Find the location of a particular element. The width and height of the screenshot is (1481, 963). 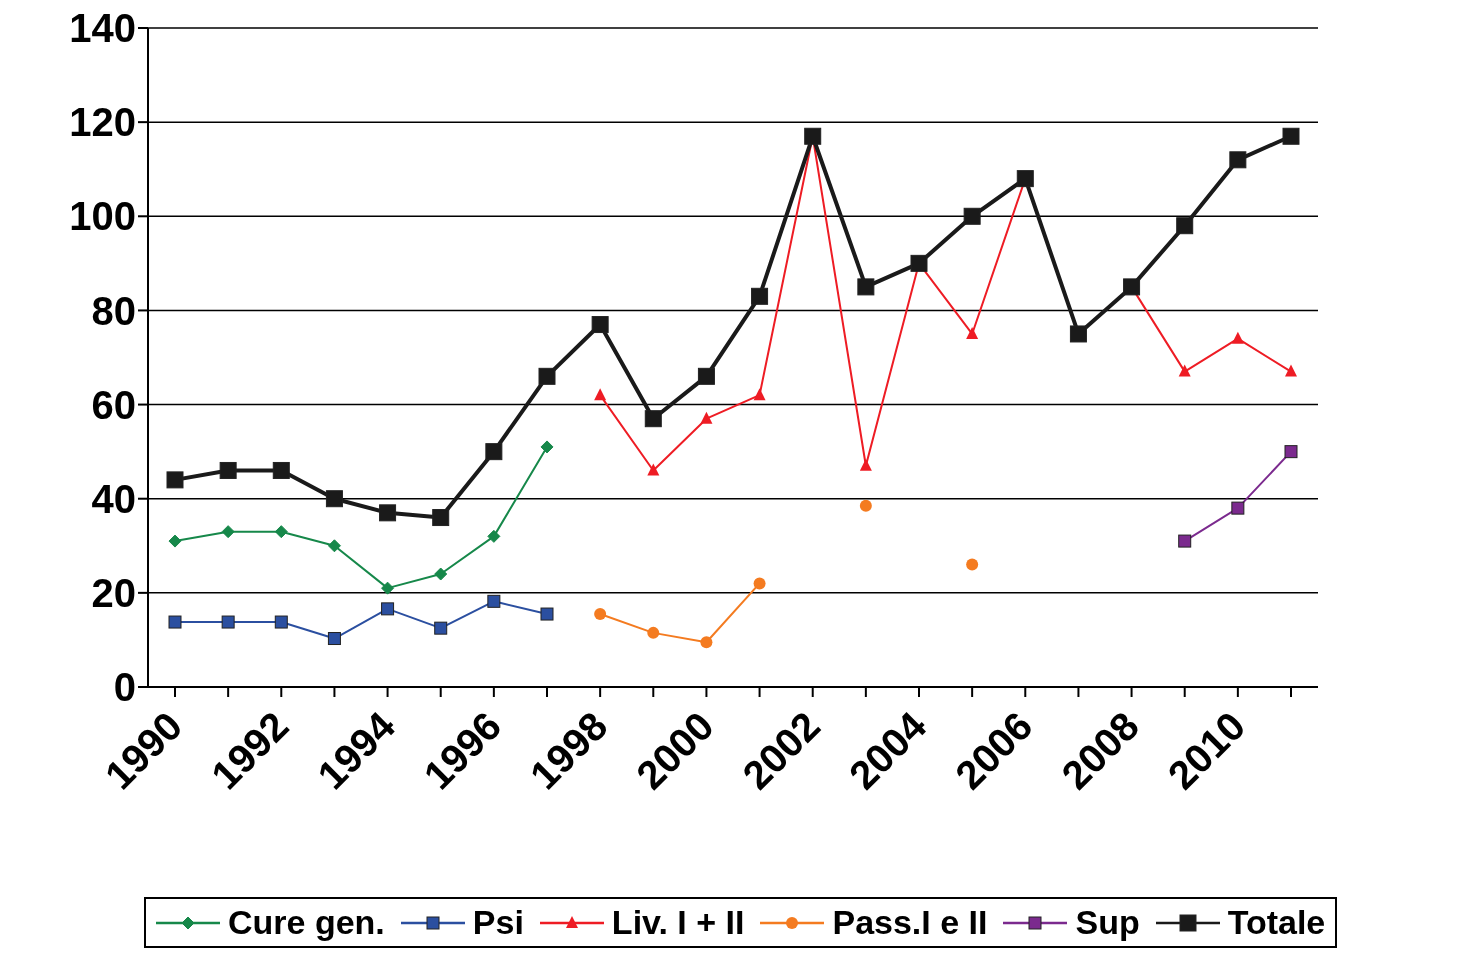

legend-label: Sup is located at coordinates (1107, 922).